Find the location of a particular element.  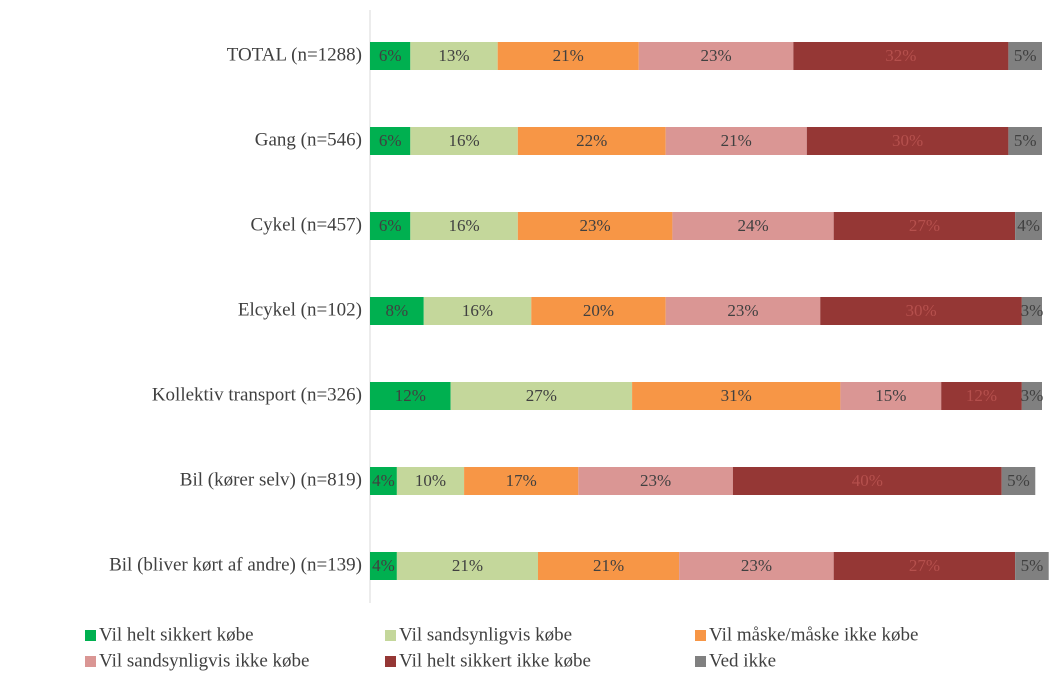

value-label: 8% is located at coordinates (397, 310).